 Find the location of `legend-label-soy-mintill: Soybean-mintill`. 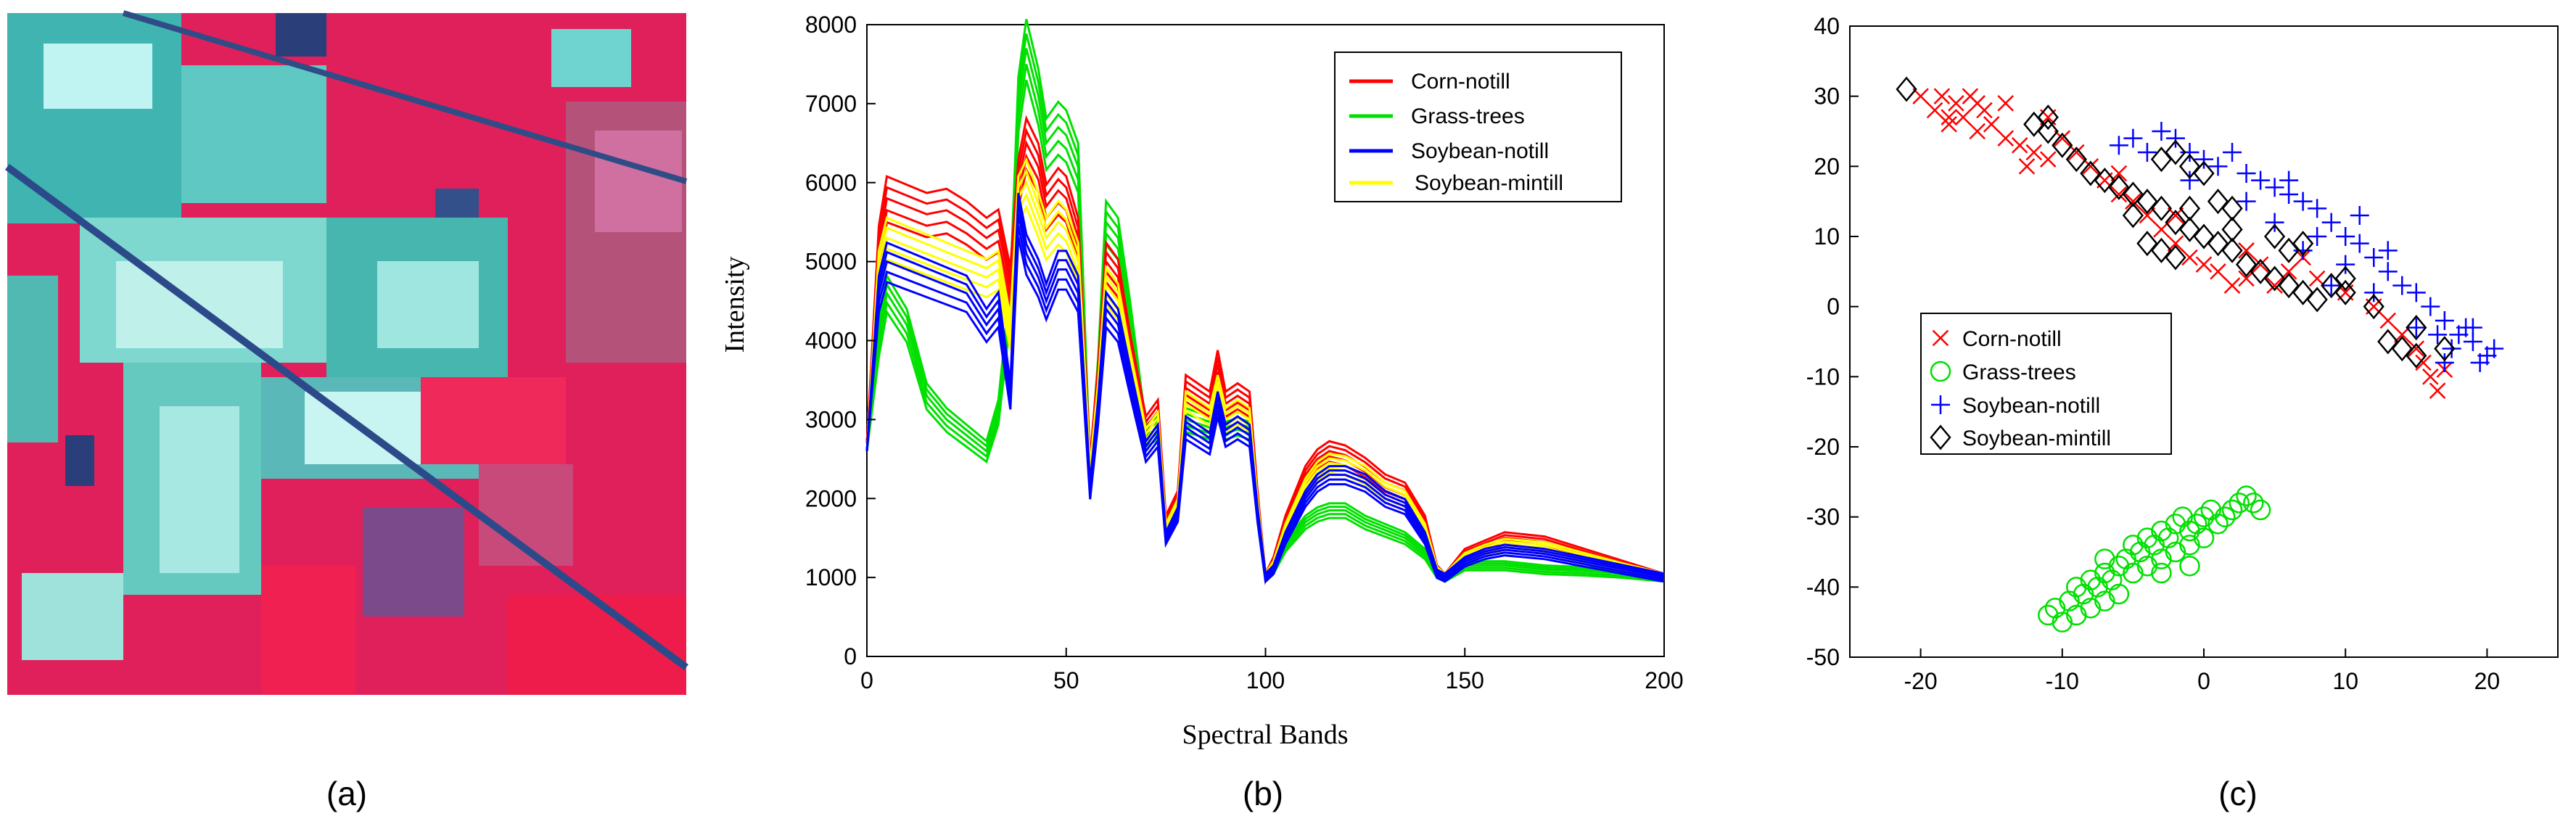

legend-label-soy-mintill: Soybean-mintill is located at coordinates (2036, 439).